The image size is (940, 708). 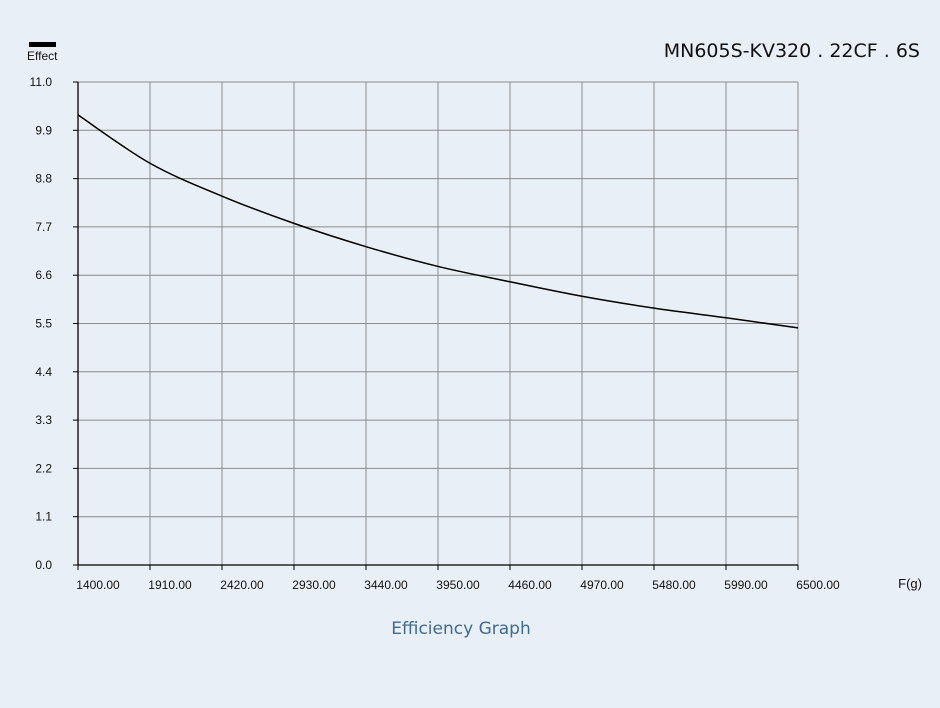 What do you see at coordinates (460, 629) in the screenshot?
I see `chart-caption: Efficiency Graph` at bounding box center [460, 629].